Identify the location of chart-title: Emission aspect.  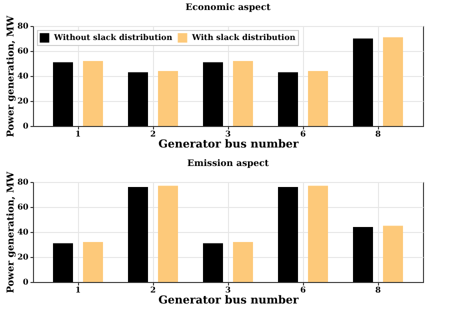
(228, 164).